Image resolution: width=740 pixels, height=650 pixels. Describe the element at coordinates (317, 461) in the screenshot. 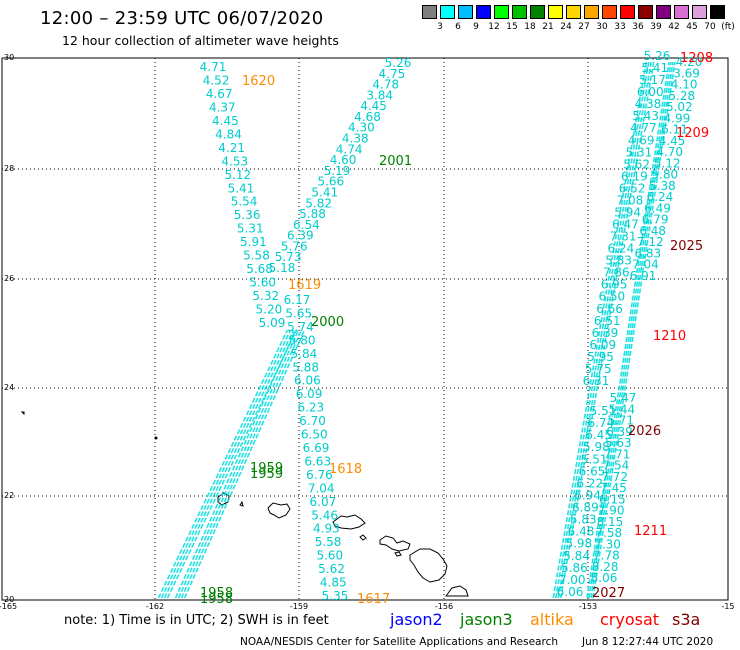

I see `track-c-value: 6.63` at that location.